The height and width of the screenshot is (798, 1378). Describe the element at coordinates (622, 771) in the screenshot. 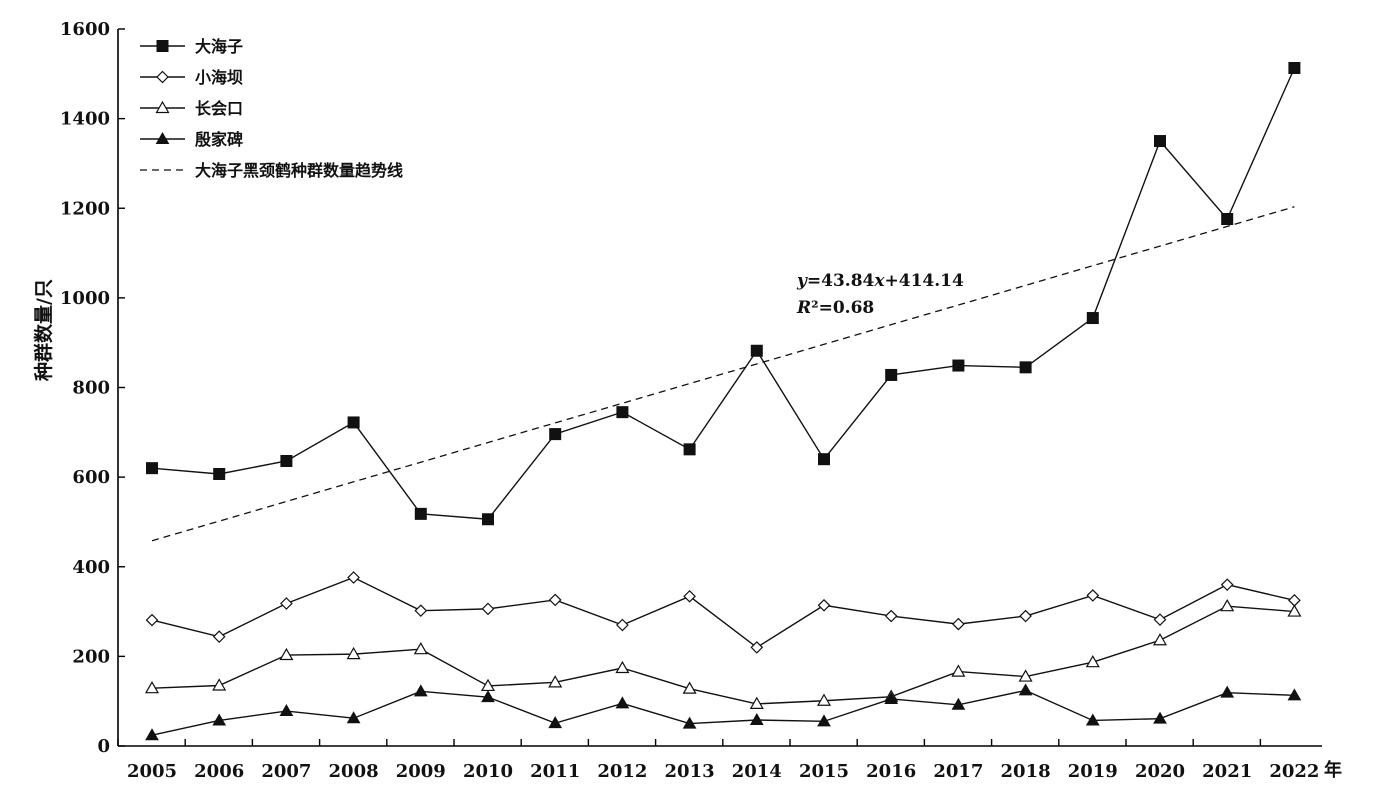

I see `x-tick-label: 2012` at that location.